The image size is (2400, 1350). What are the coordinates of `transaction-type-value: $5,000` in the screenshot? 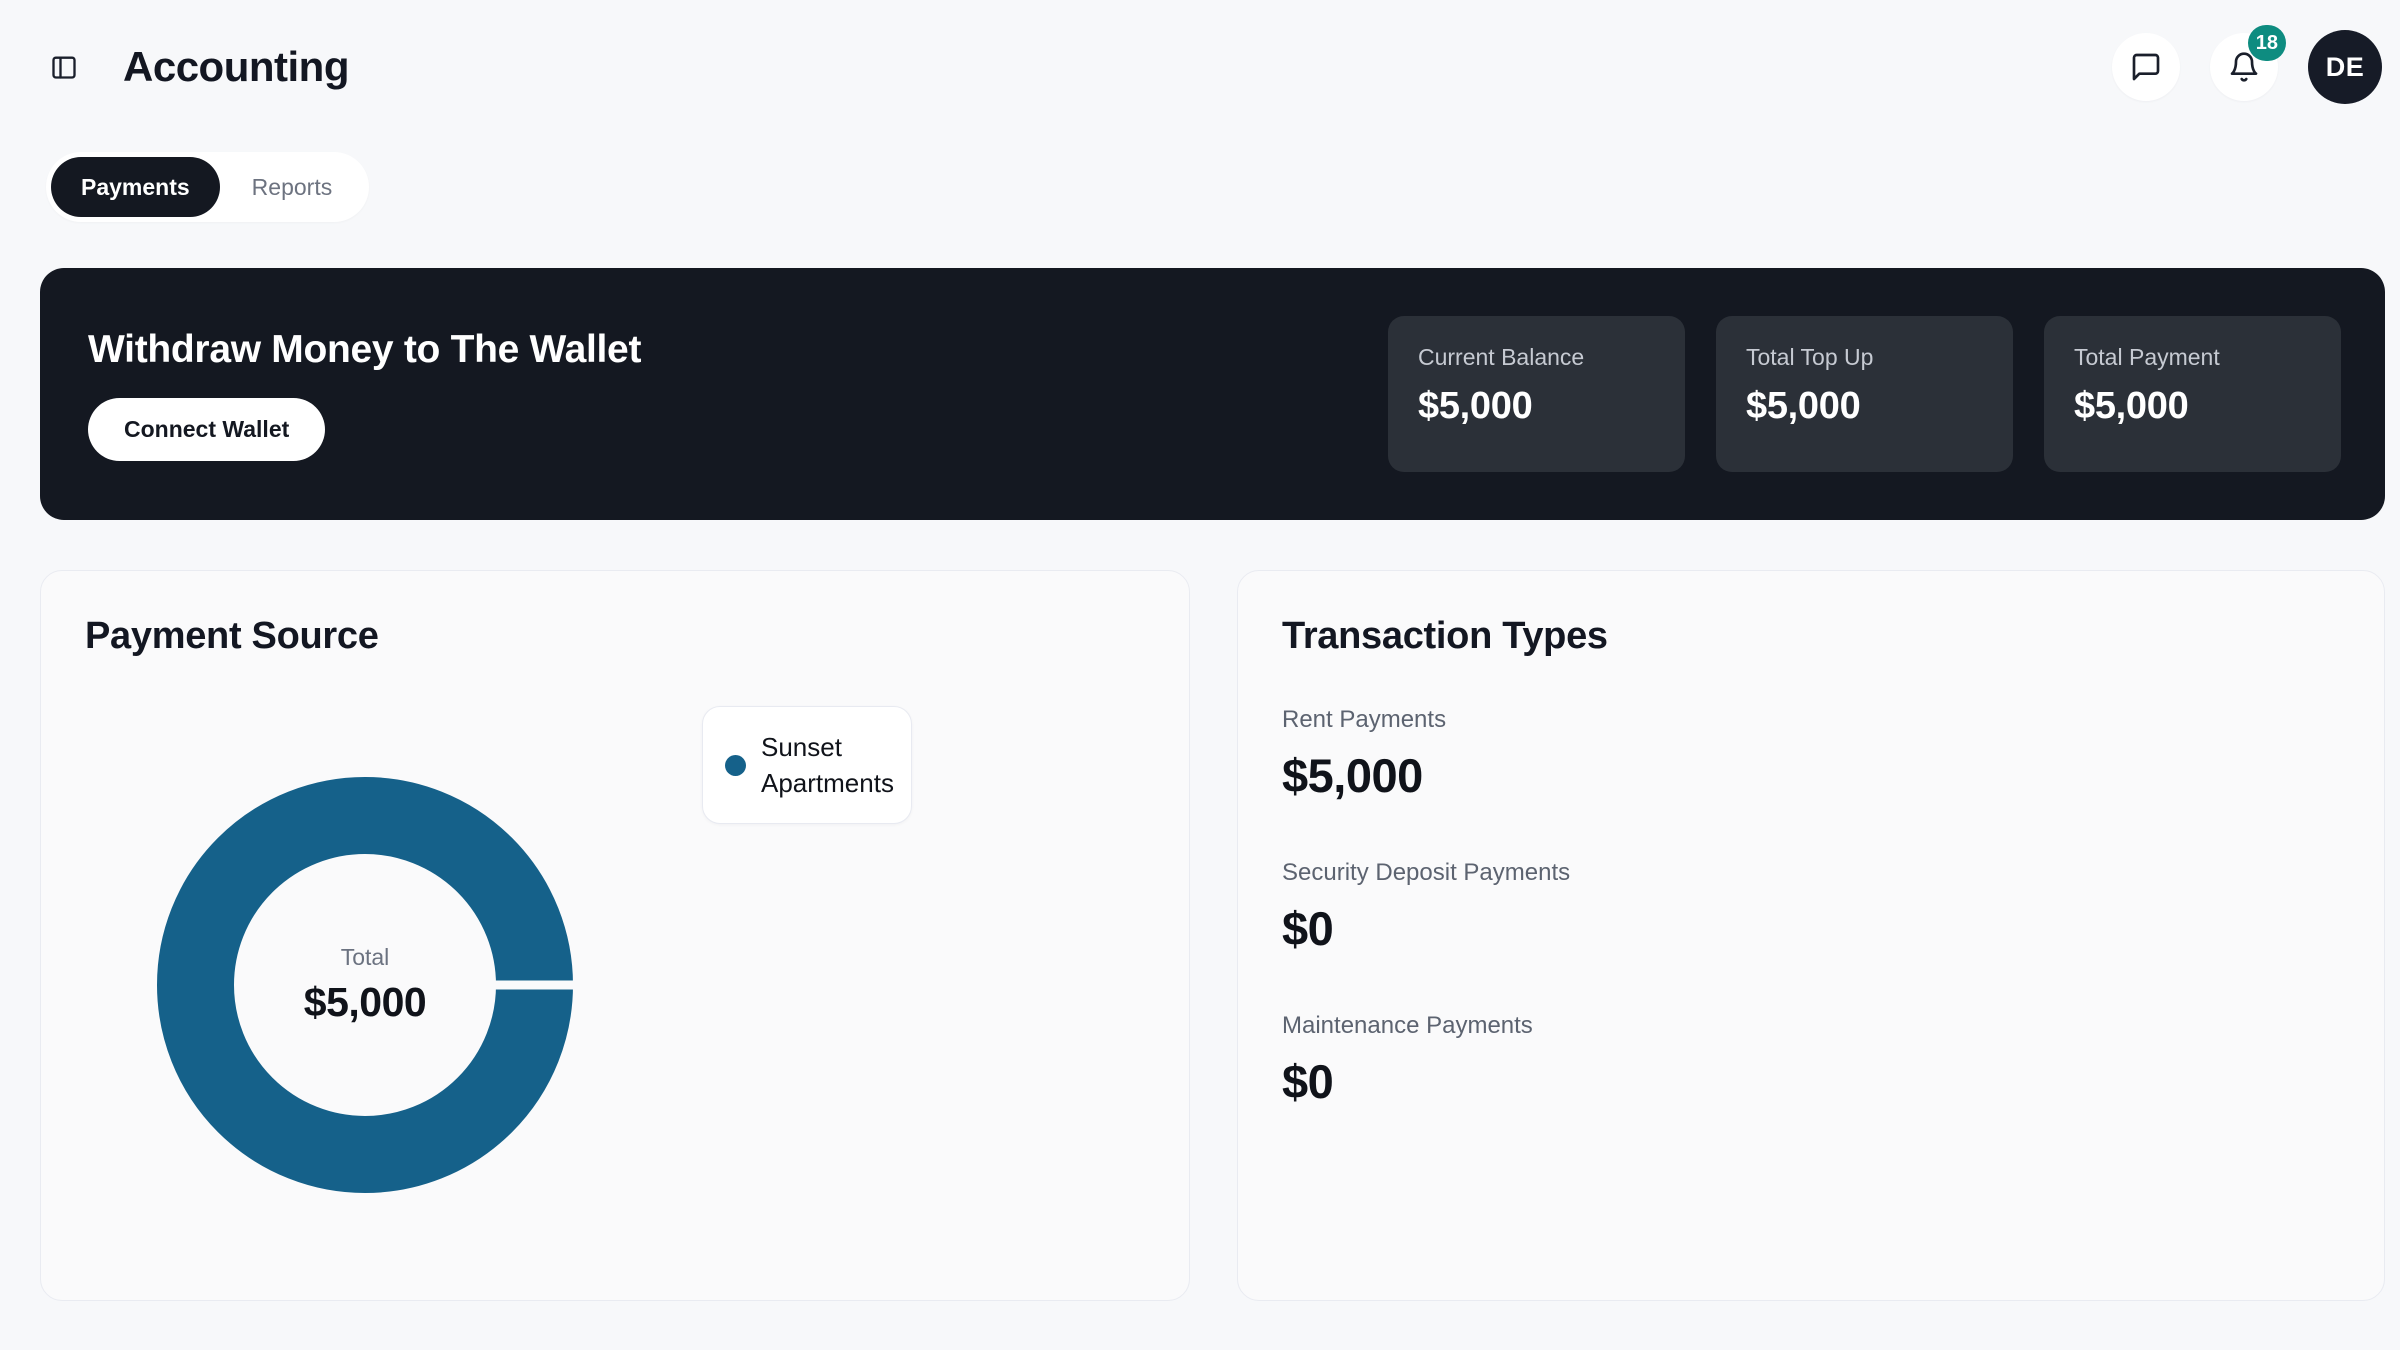 It's located at (1352, 775).